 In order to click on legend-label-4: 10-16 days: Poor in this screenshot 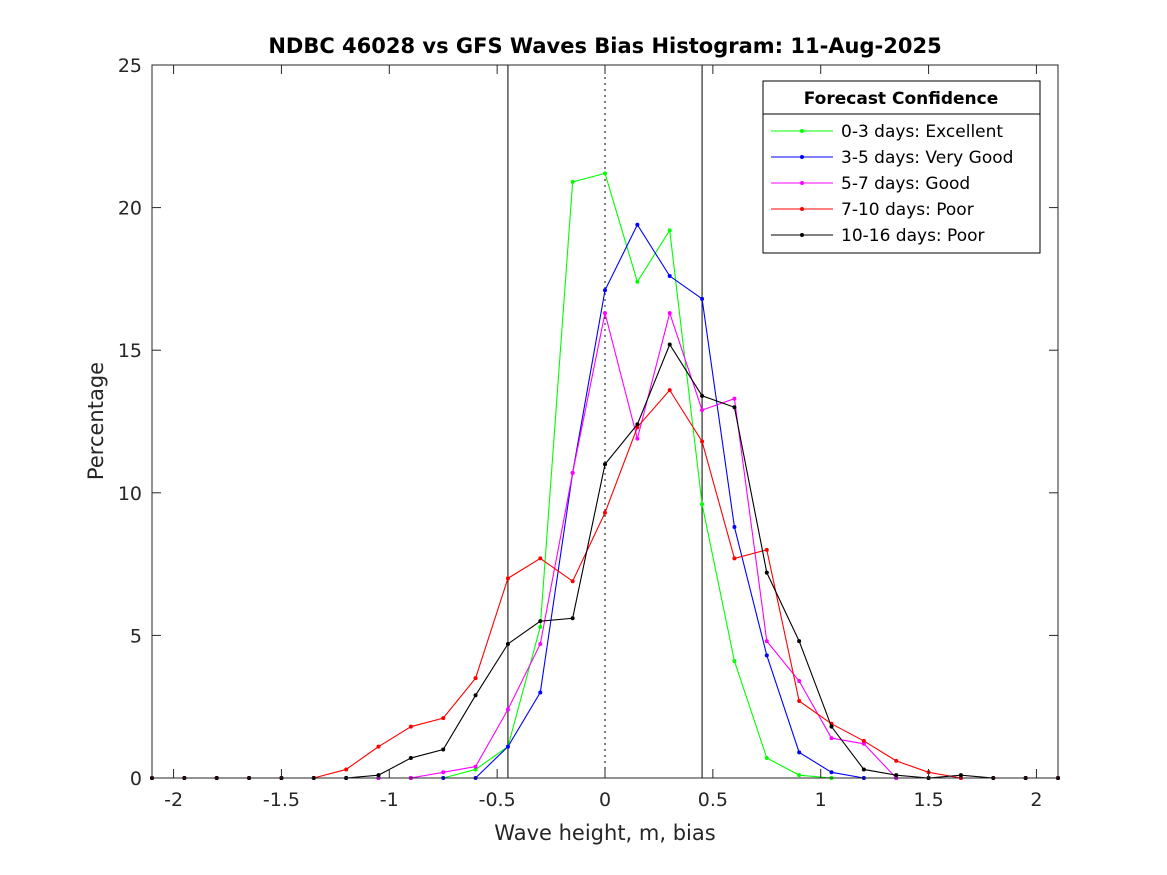, I will do `click(913, 236)`.